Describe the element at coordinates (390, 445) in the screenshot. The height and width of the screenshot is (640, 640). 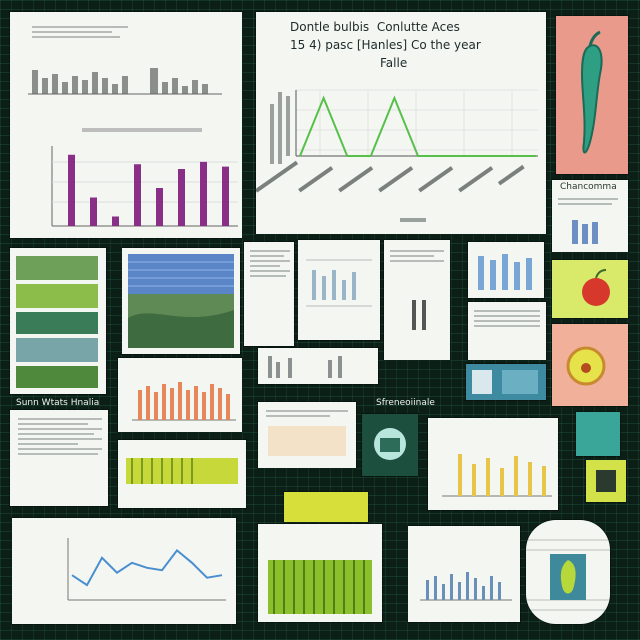
I see `tile-machine-photo` at that location.